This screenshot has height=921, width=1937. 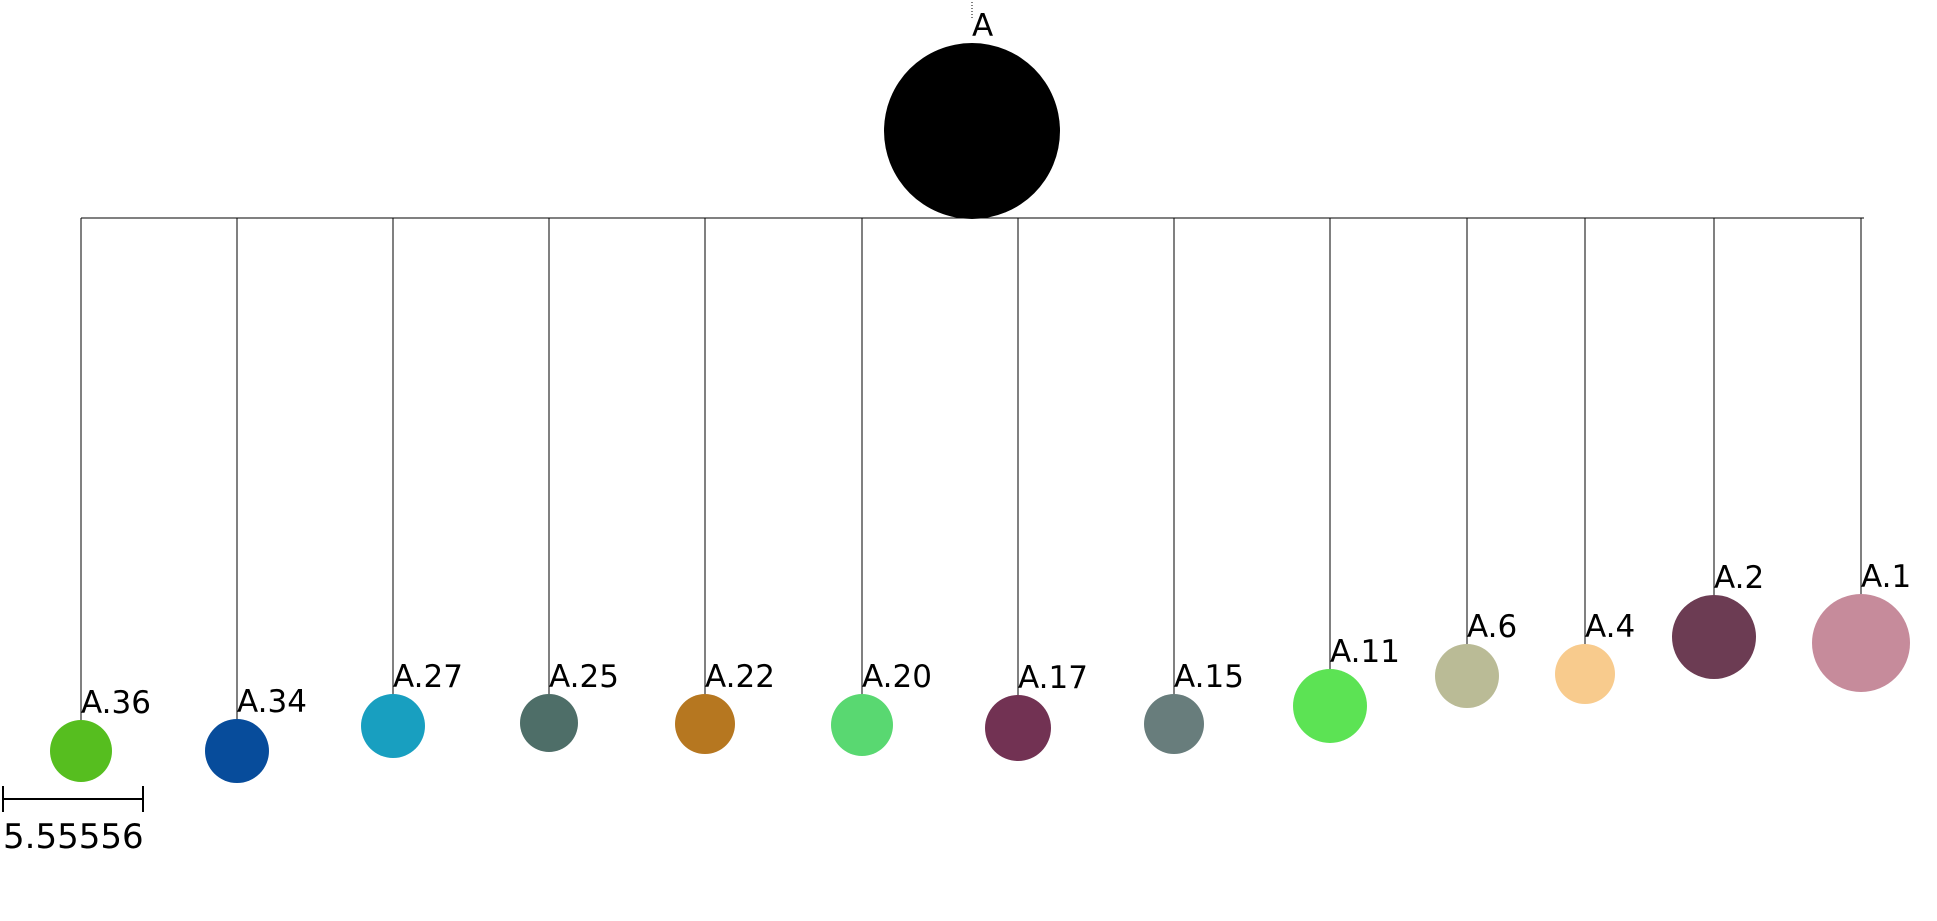 What do you see at coordinates (897, 677) in the screenshot?
I see `node-label-A-20: A.20` at bounding box center [897, 677].